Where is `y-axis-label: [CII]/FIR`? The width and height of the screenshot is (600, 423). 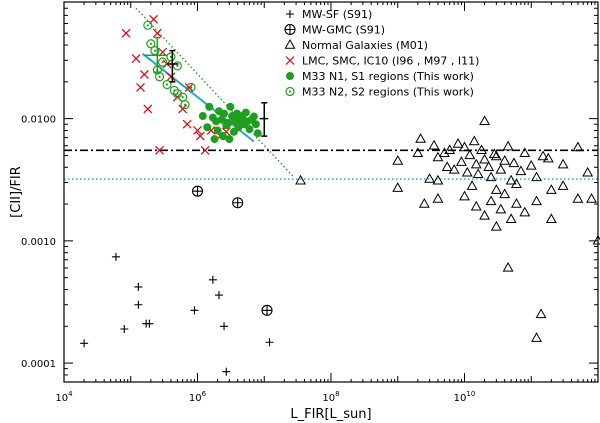
y-axis-label: [CII]/FIR is located at coordinates (16, 192).